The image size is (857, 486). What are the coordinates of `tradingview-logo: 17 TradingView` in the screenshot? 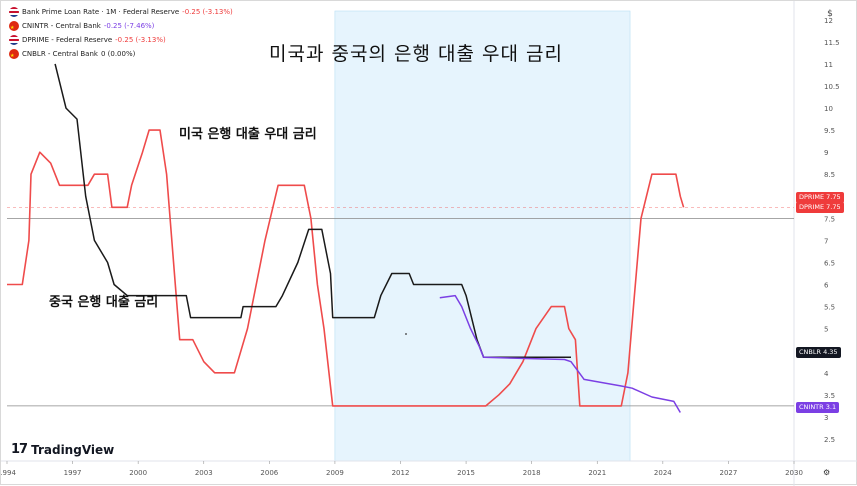 It's located at (62, 449).